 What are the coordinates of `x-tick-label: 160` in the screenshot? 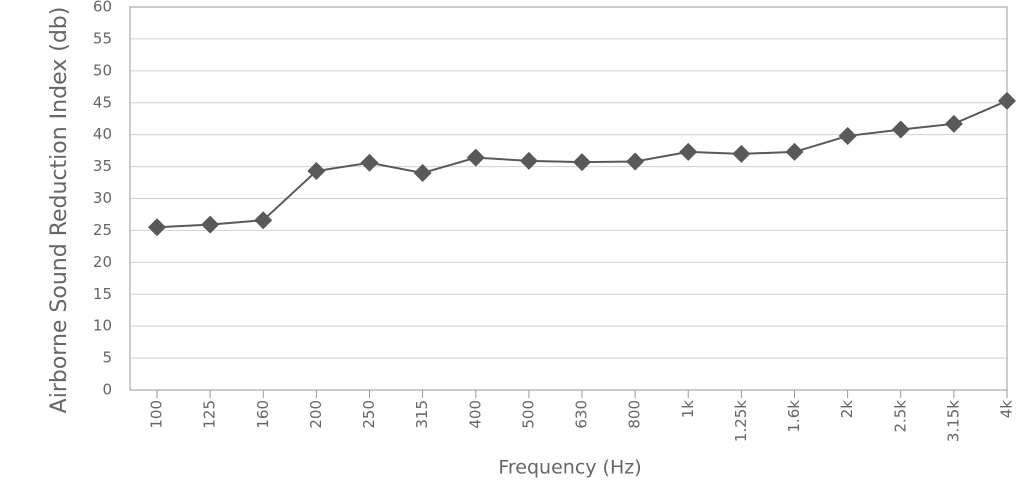 It's located at (263, 414).